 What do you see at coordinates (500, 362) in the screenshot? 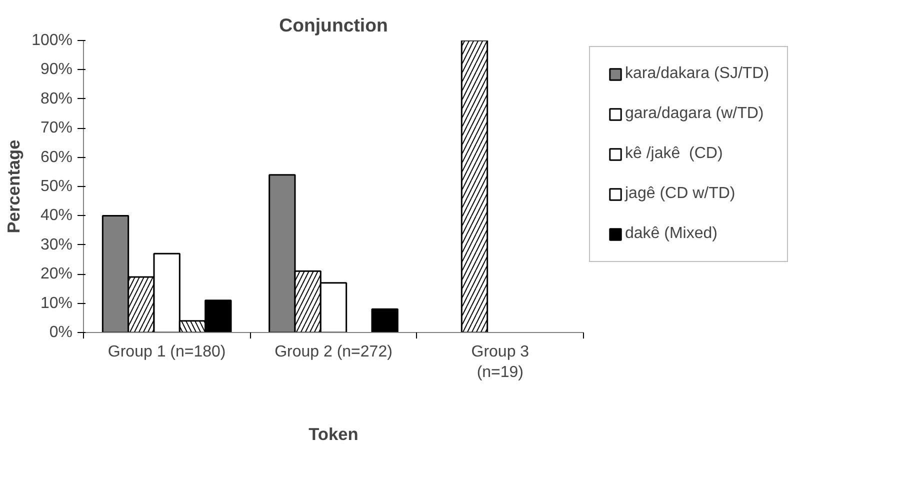
I see `x-tick-label: Group 3 (n=19)` at bounding box center [500, 362].